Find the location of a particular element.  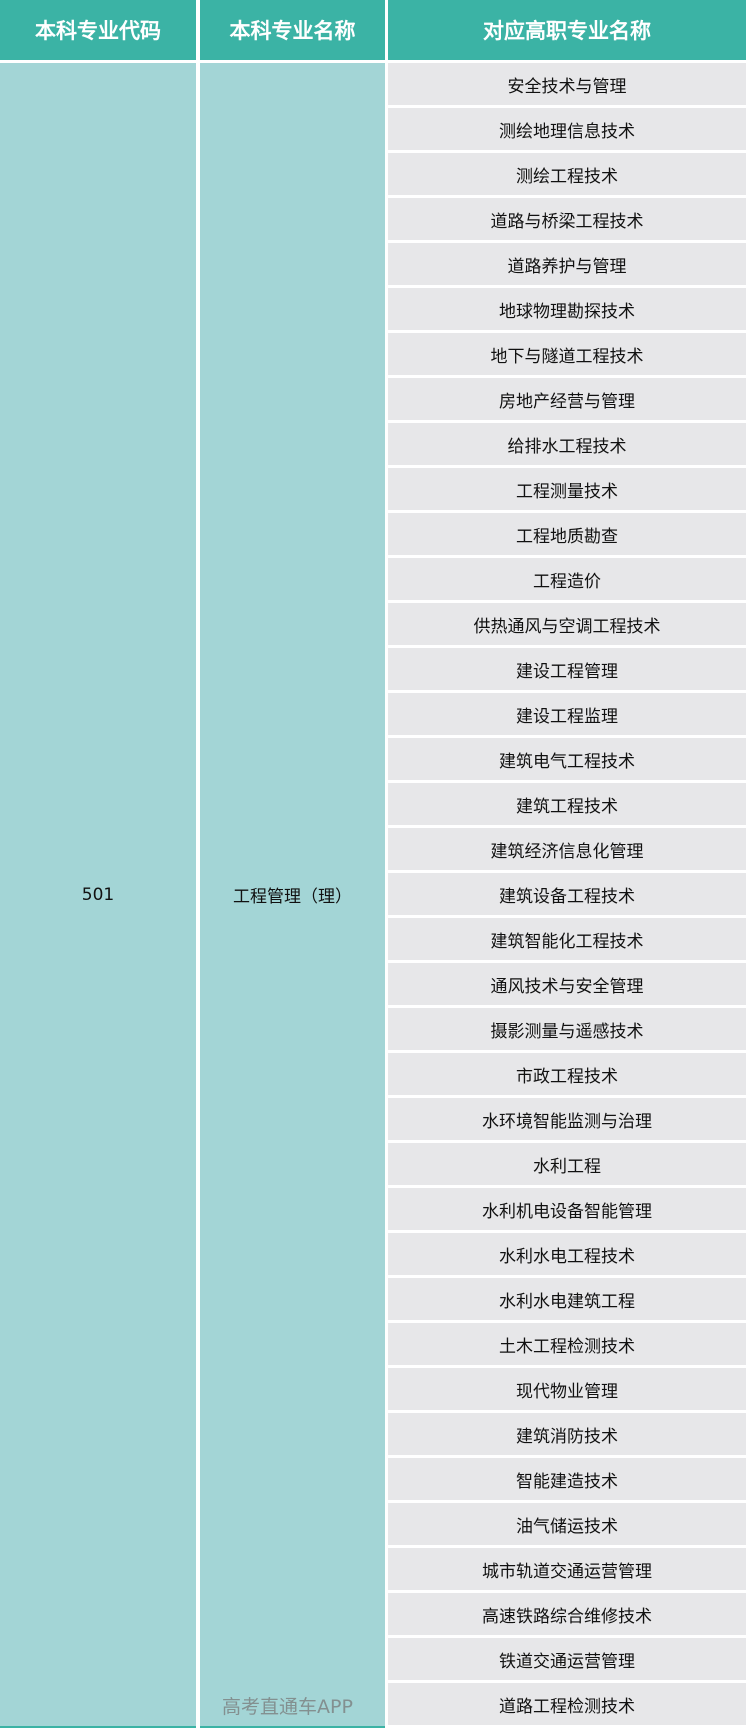

vocational-major-row: 房地产经营与管理 is located at coordinates (567, 399).